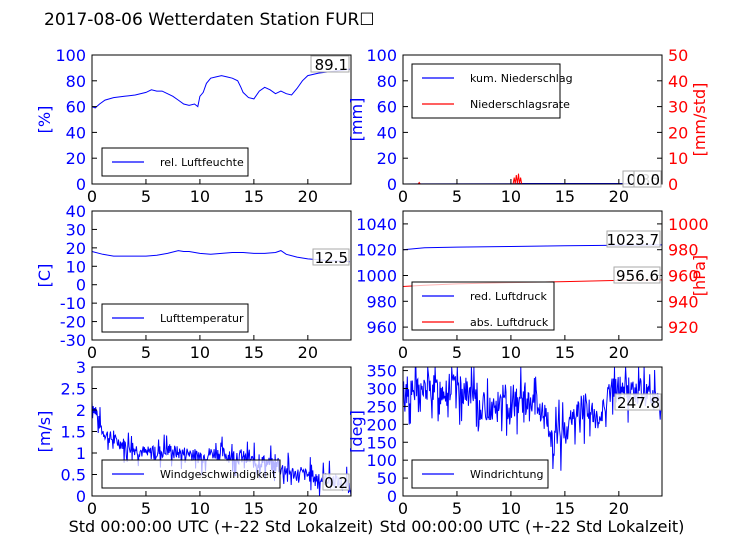  What do you see at coordinates (506, 474) in the screenshot?
I see `legend-label: Windrichtung` at bounding box center [506, 474].